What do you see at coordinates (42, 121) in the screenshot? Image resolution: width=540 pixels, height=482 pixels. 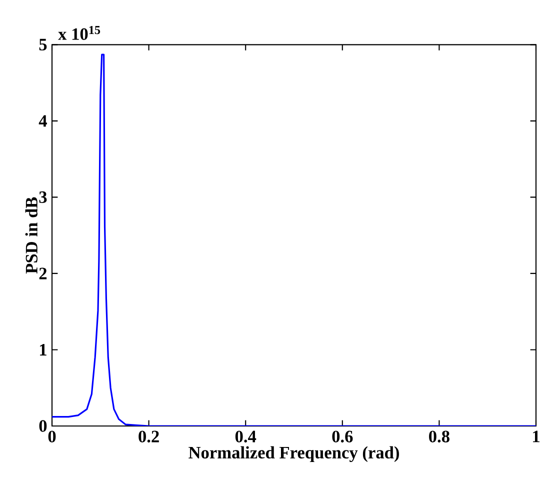 I see `y-tick-label: 4` at bounding box center [42, 121].